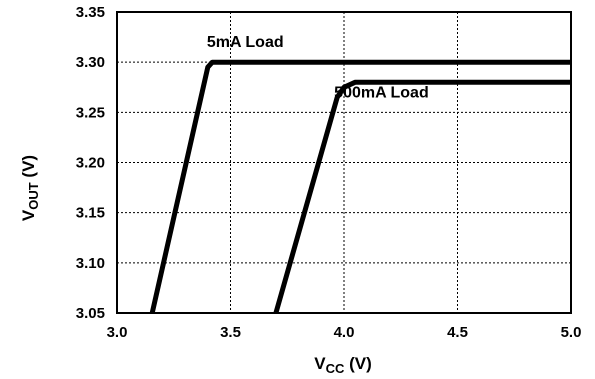  I want to click on annotations: 5mA Load 500mA Load, so click(318, 67).